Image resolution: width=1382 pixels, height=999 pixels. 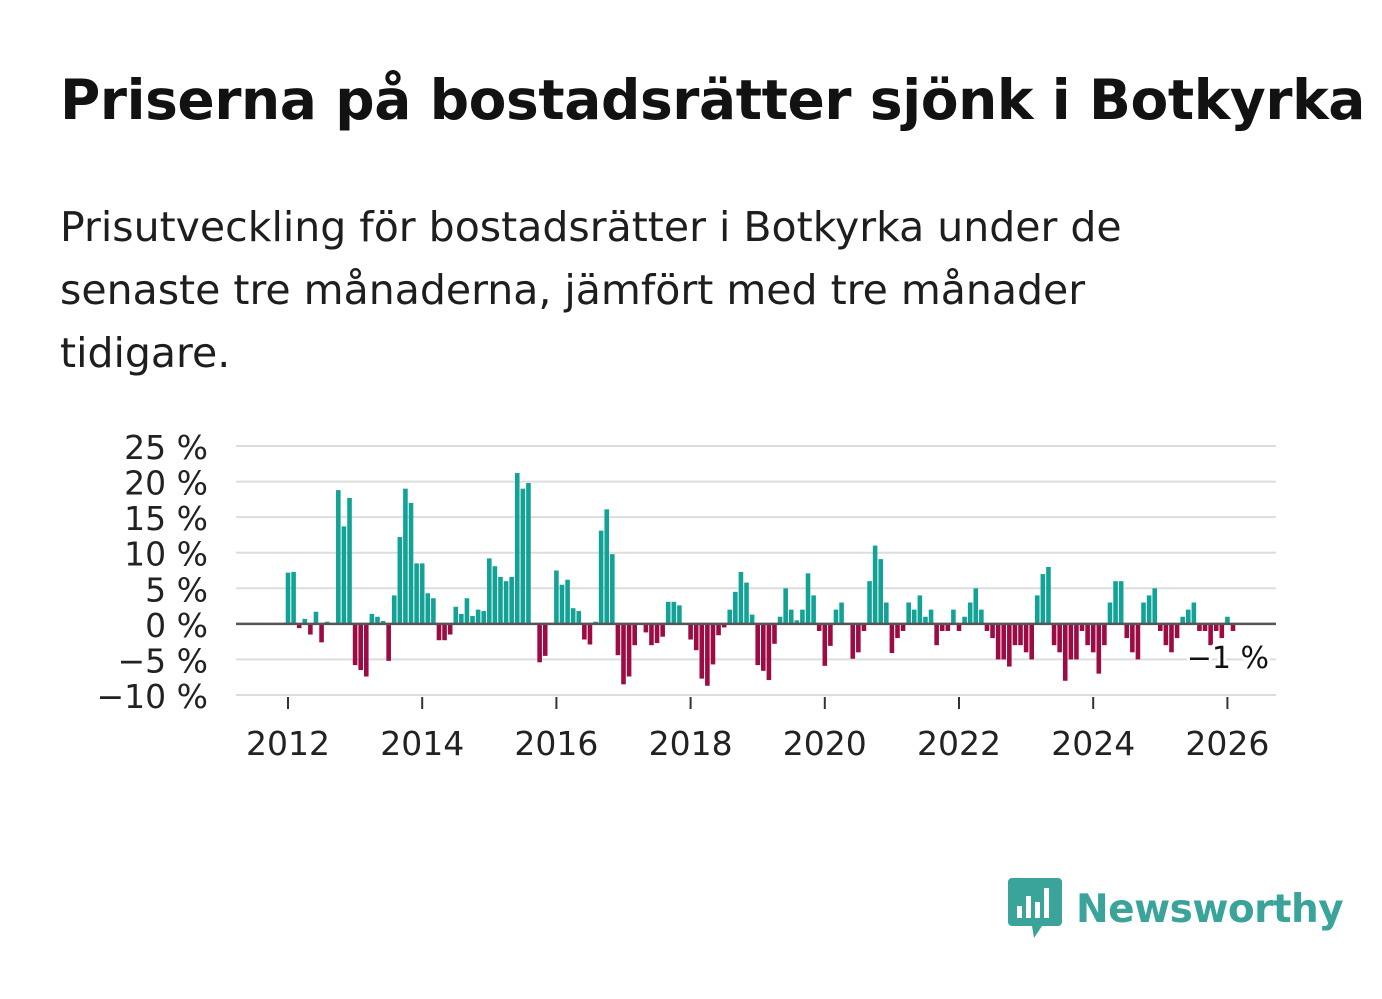 What do you see at coordinates (1093, 743) in the screenshot?
I see `x-tick-label: 2024` at bounding box center [1093, 743].